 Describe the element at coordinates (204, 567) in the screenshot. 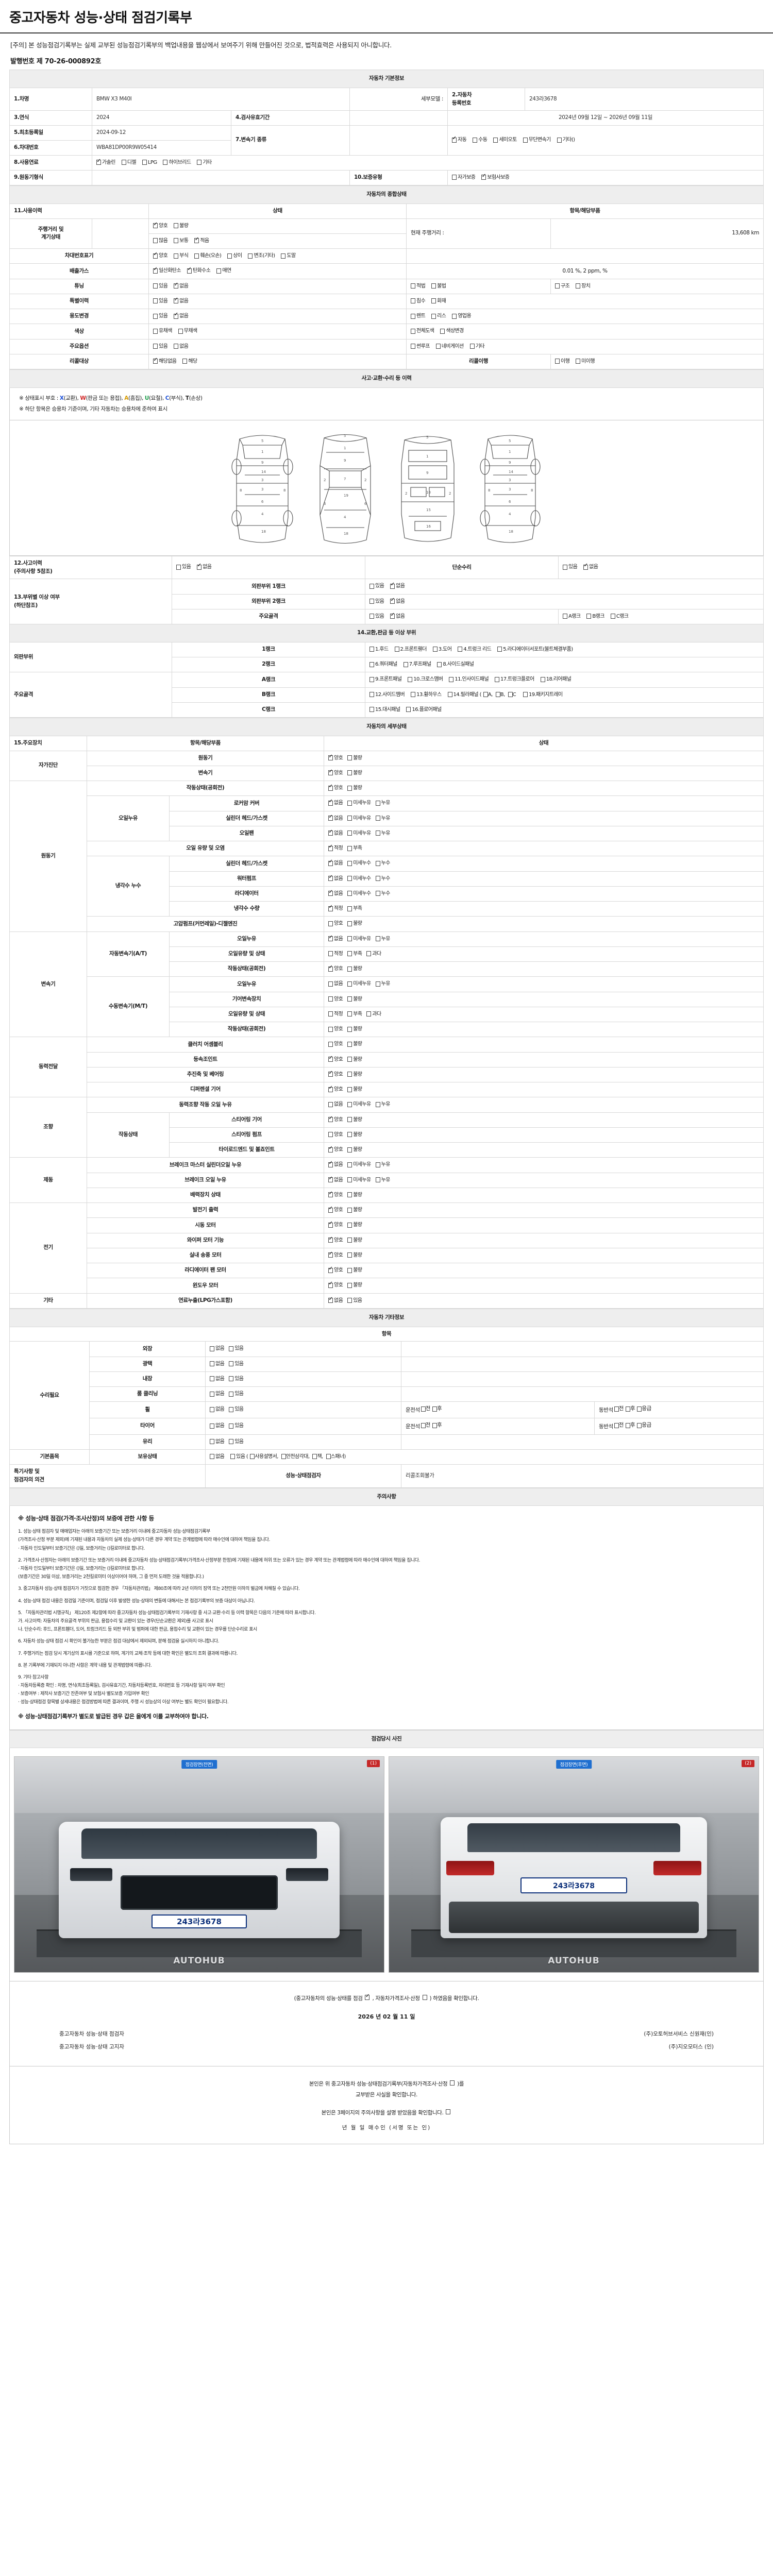

I see `checkbox-accident-no: 없음` at that location.